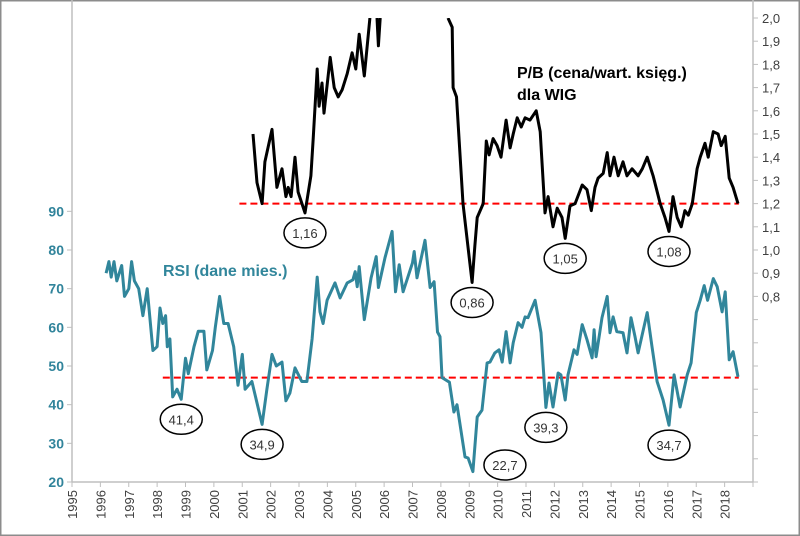 This screenshot has height=536, width=800. What do you see at coordinates (157, 504) in the screenshot?
I see `x-tick-label: 1998` at bounding box center [157, 504].